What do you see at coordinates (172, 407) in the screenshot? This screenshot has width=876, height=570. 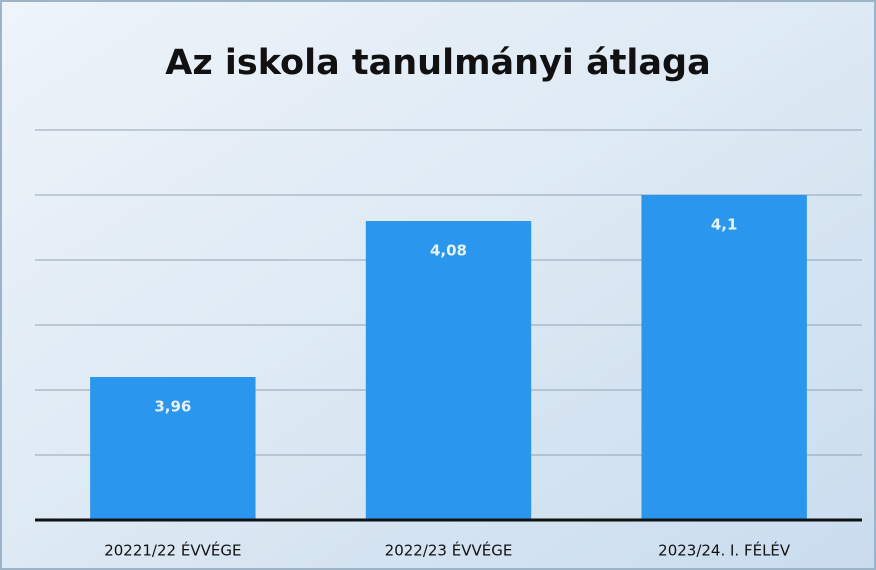 I see `data-label: 3,96` at bounding box center [172, 407].